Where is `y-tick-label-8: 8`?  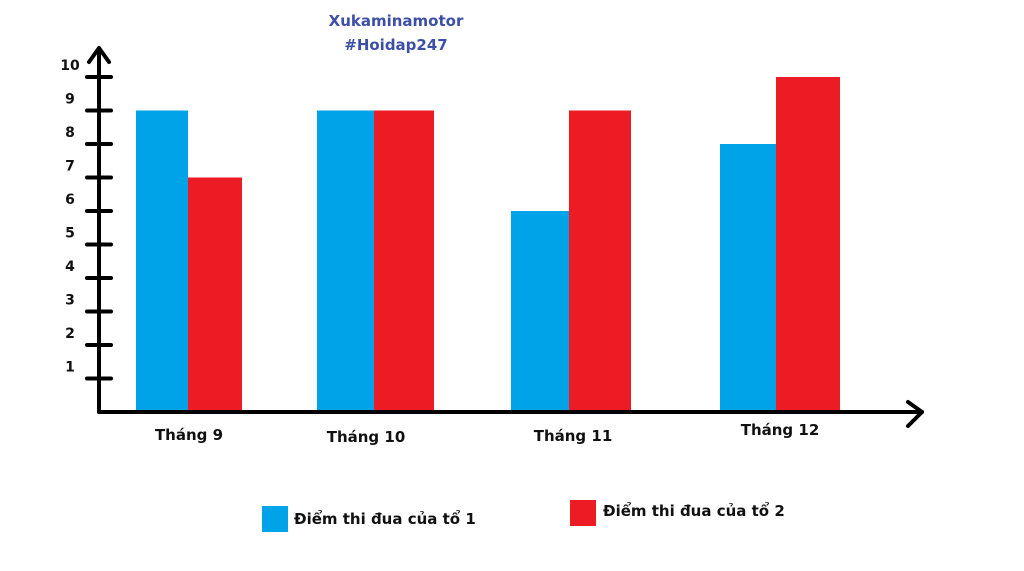 y-tick-label-8: 8 is located at coordinates (70, 133).